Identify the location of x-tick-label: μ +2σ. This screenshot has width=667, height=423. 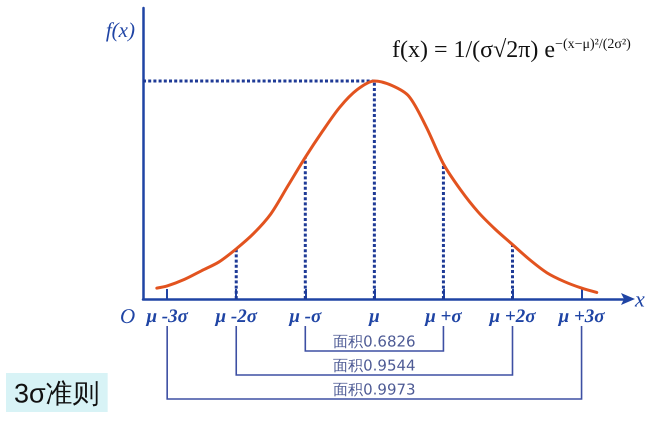
(512, 316).